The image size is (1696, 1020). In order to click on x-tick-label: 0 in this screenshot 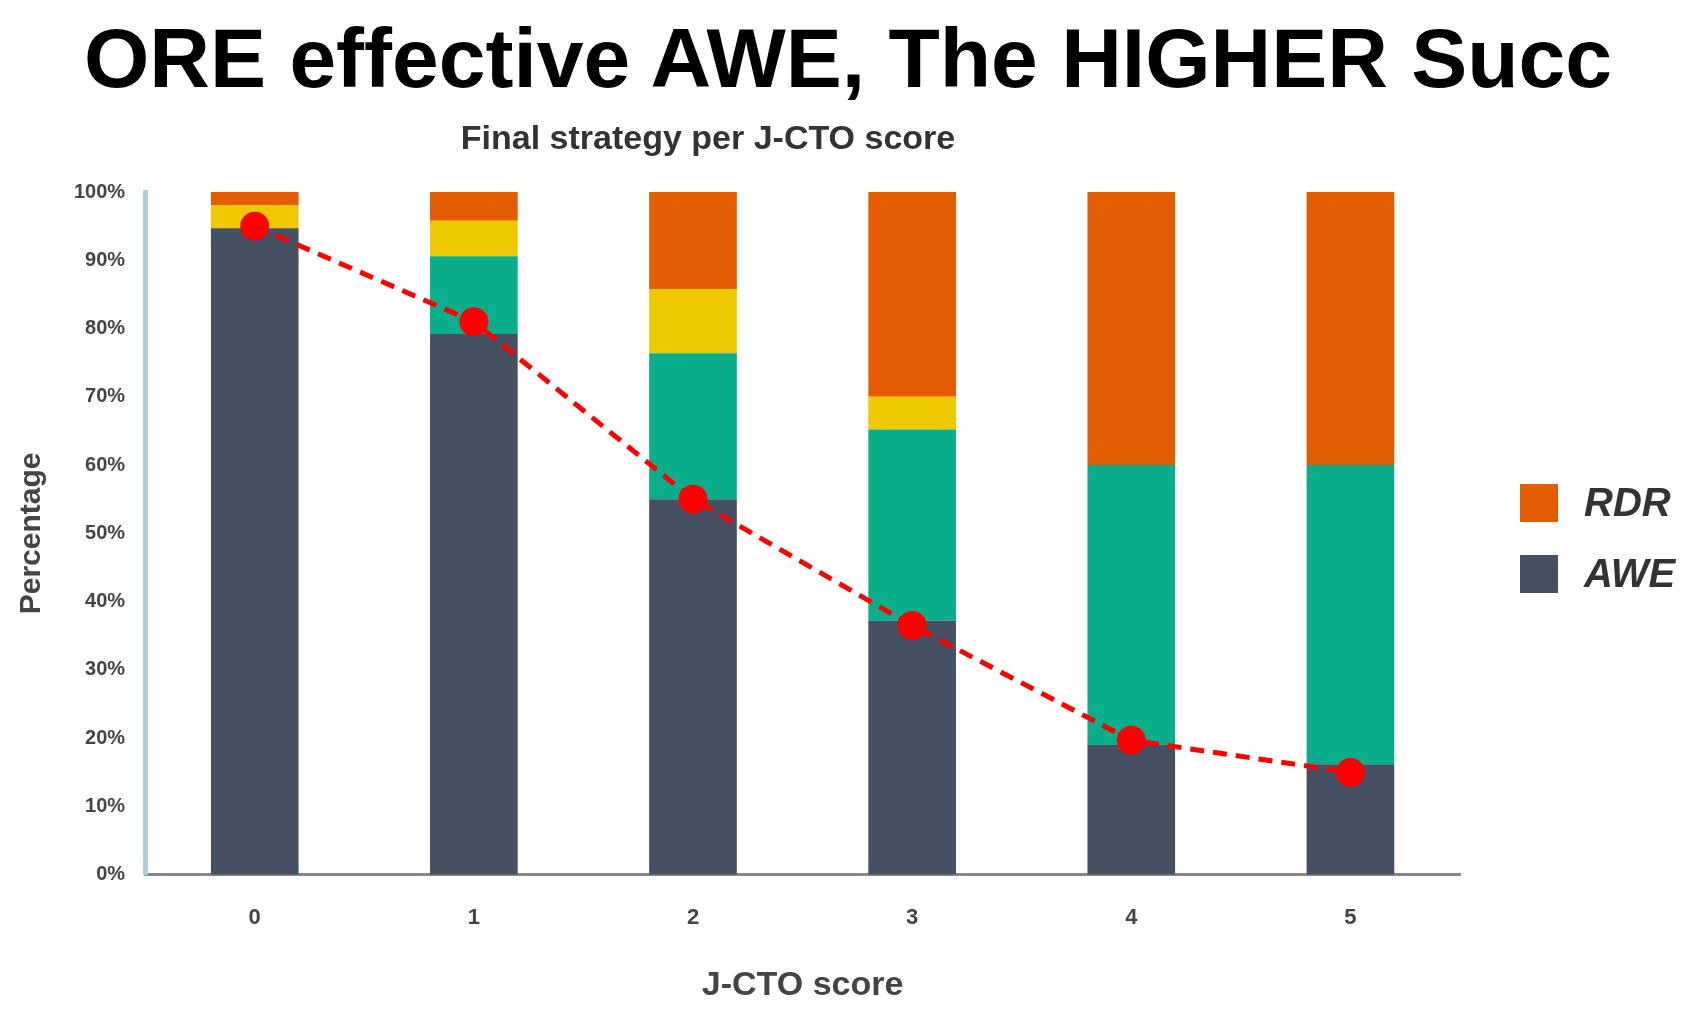, I will do `click(254, 917)`.